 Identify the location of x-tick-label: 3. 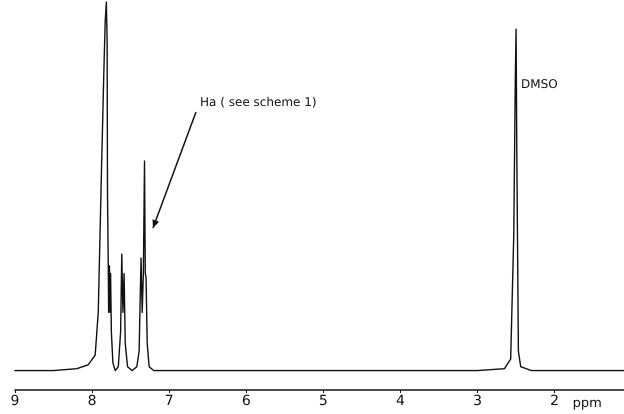
(477, 401).